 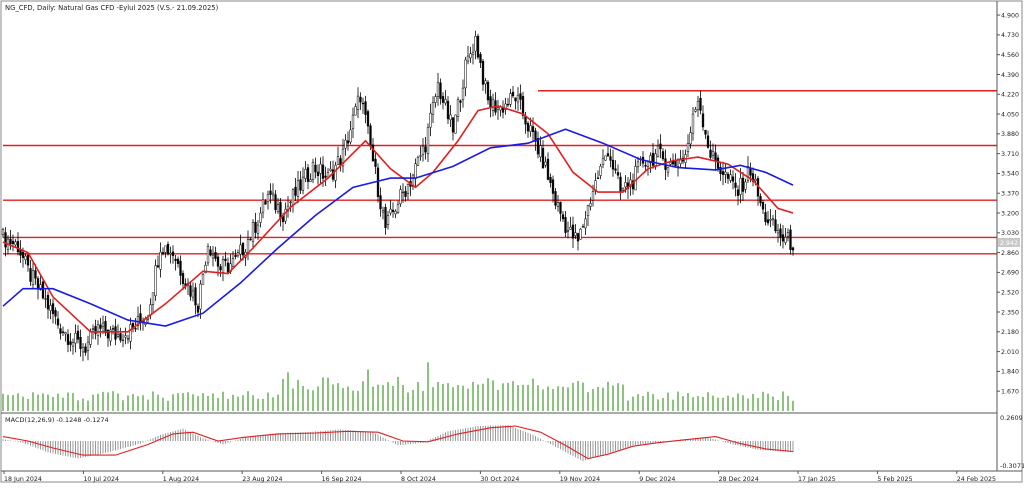 I want to click on price-tick-label: 3.540, so click(x=1010, y=174).